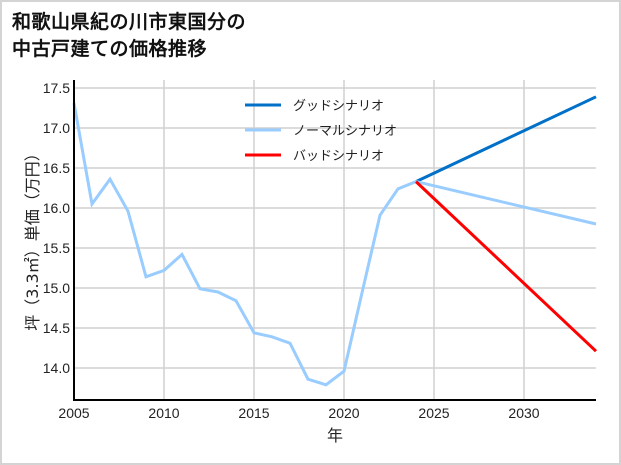 Image resolution: width=621 pixels, height=465 pixels. I want to click on y-tick-label: 17.5, so click(56, 88).